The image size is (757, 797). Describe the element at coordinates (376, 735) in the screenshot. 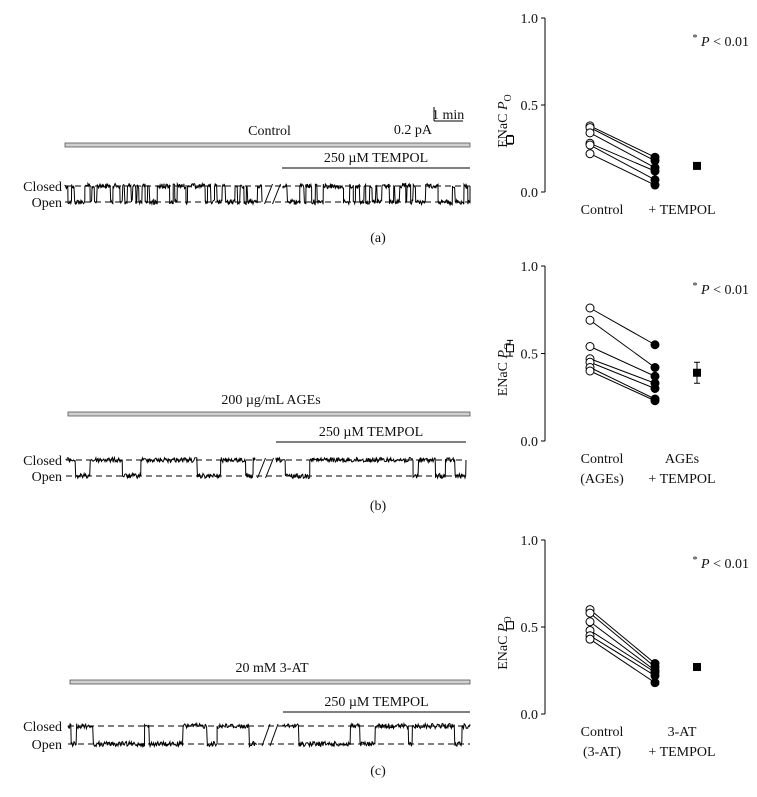

I see `panel-c-trace-after` at that location.